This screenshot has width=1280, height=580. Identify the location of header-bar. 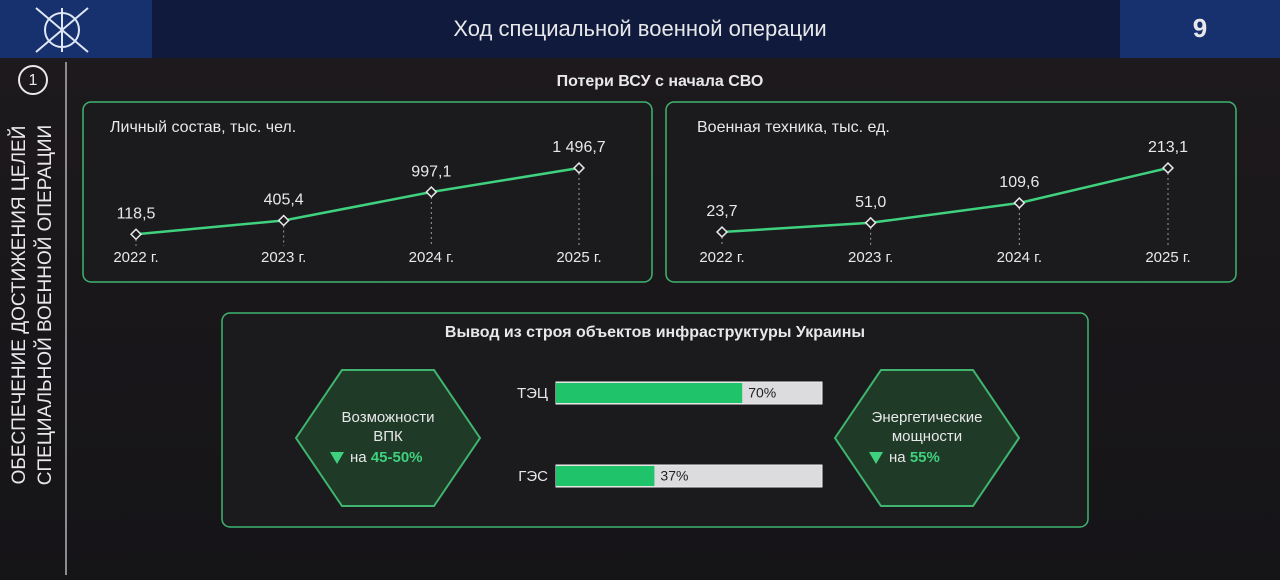
(640, 29).